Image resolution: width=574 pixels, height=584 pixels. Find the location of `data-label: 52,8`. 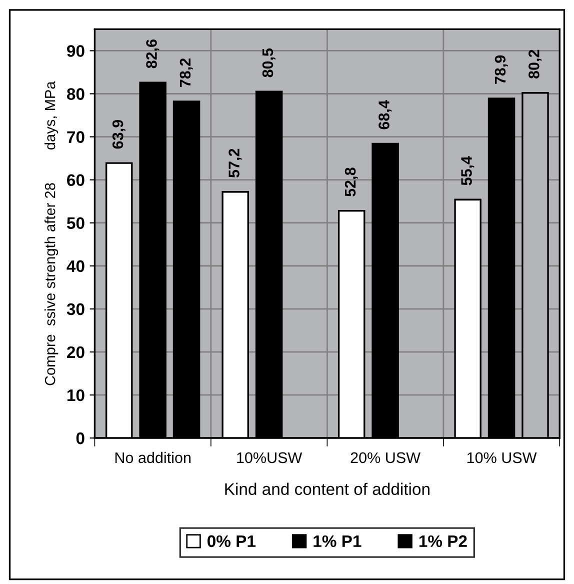

data-label: 52,8 is located at coordinates (351, 182).